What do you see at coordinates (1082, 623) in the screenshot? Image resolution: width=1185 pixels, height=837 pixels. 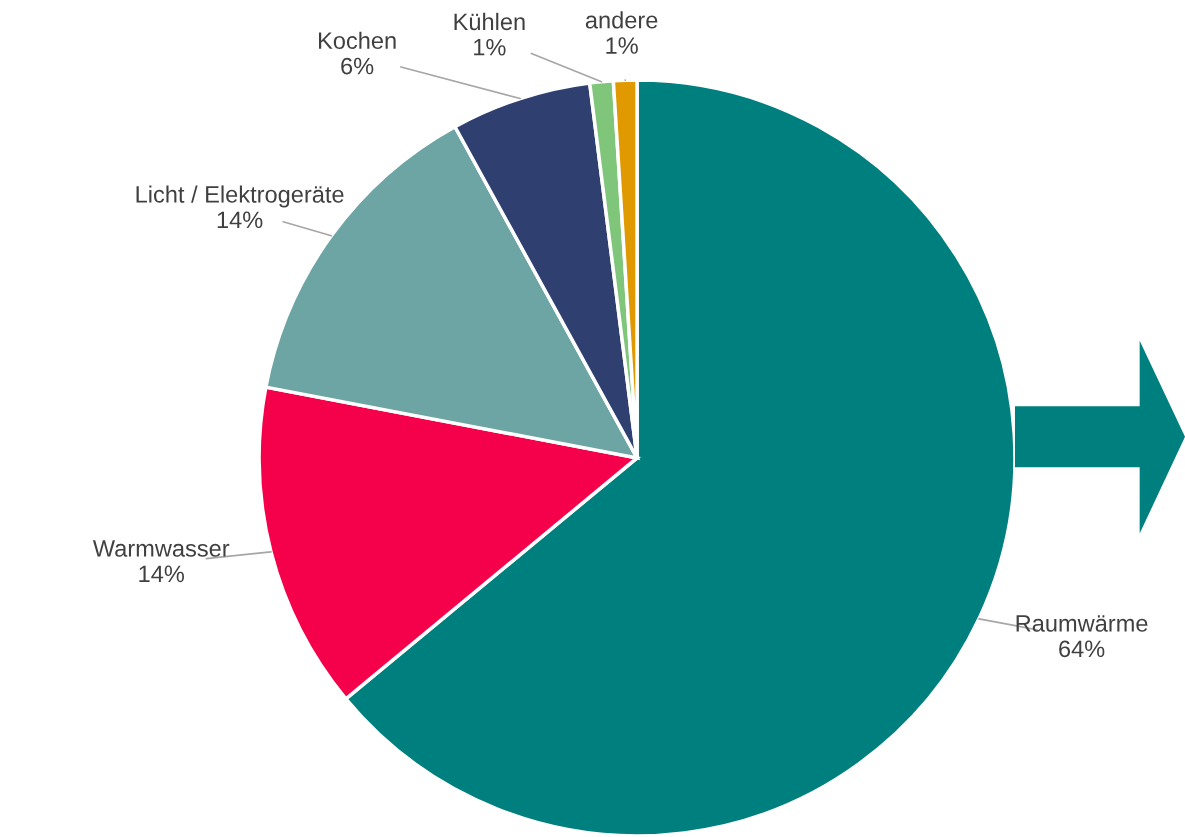 I see `slice-label: Raumwärme` at bounding box center [1082, 623].